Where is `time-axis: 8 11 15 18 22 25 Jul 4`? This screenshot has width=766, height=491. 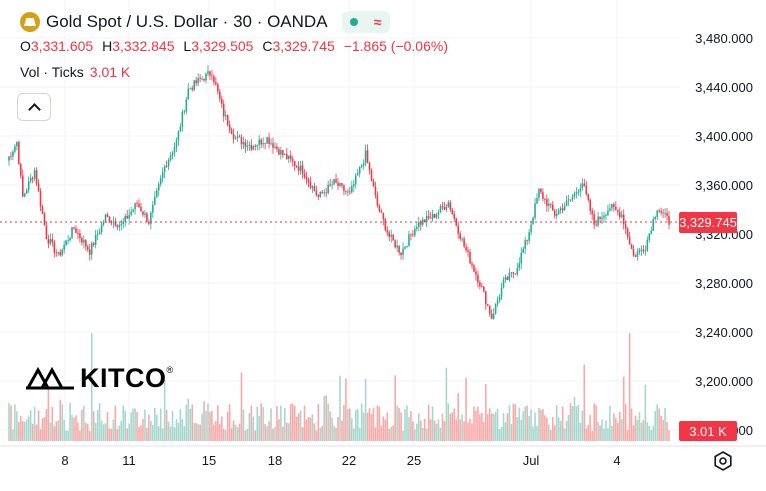 time-axis: 8 11 15 18 22 25 Jul 4 is located at coordinates (340, 460).